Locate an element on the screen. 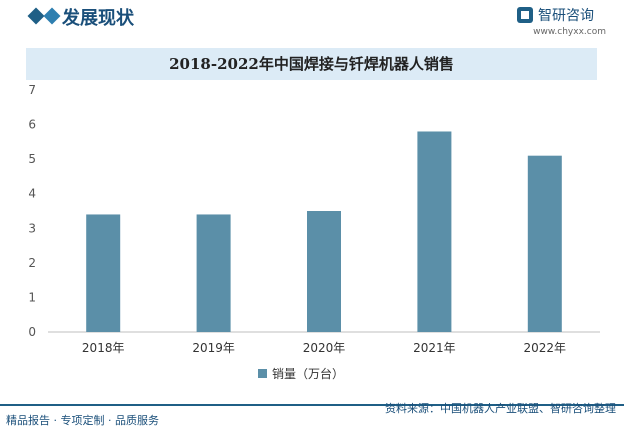 Image resolution: width=624 pixels, height=433 pixels. footer-divider is located at coordinates (312, 405).